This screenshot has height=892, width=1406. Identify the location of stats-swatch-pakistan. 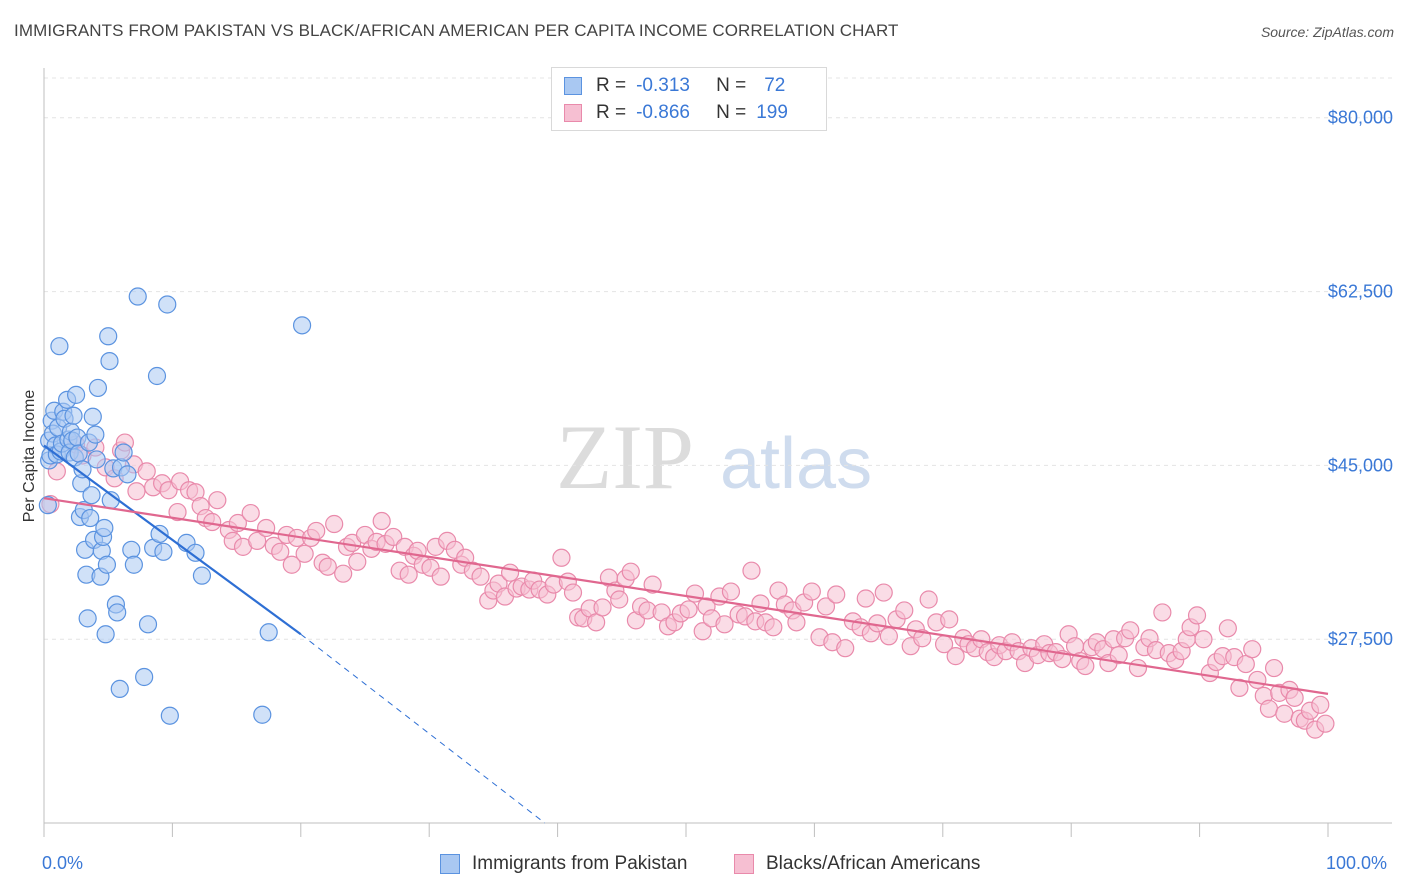
(573, 86).